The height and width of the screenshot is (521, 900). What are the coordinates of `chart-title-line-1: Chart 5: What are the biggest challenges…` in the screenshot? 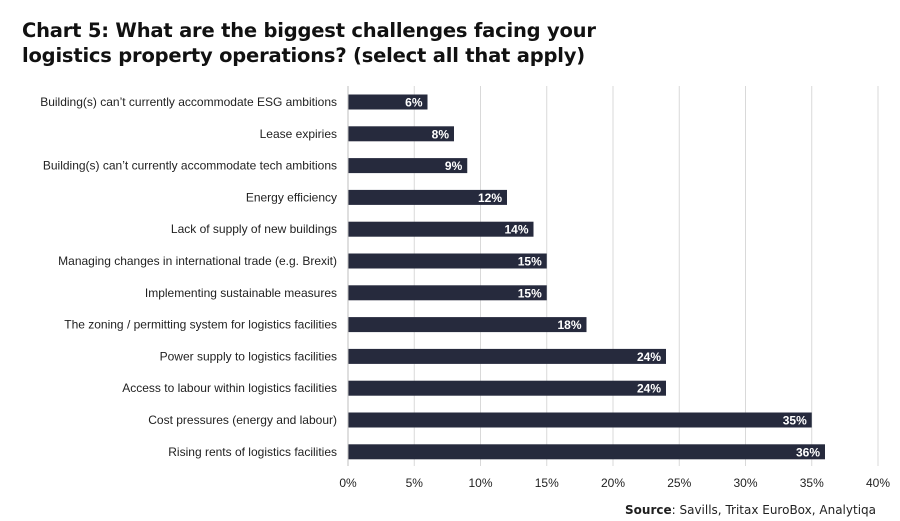 It's located at (309, 30).